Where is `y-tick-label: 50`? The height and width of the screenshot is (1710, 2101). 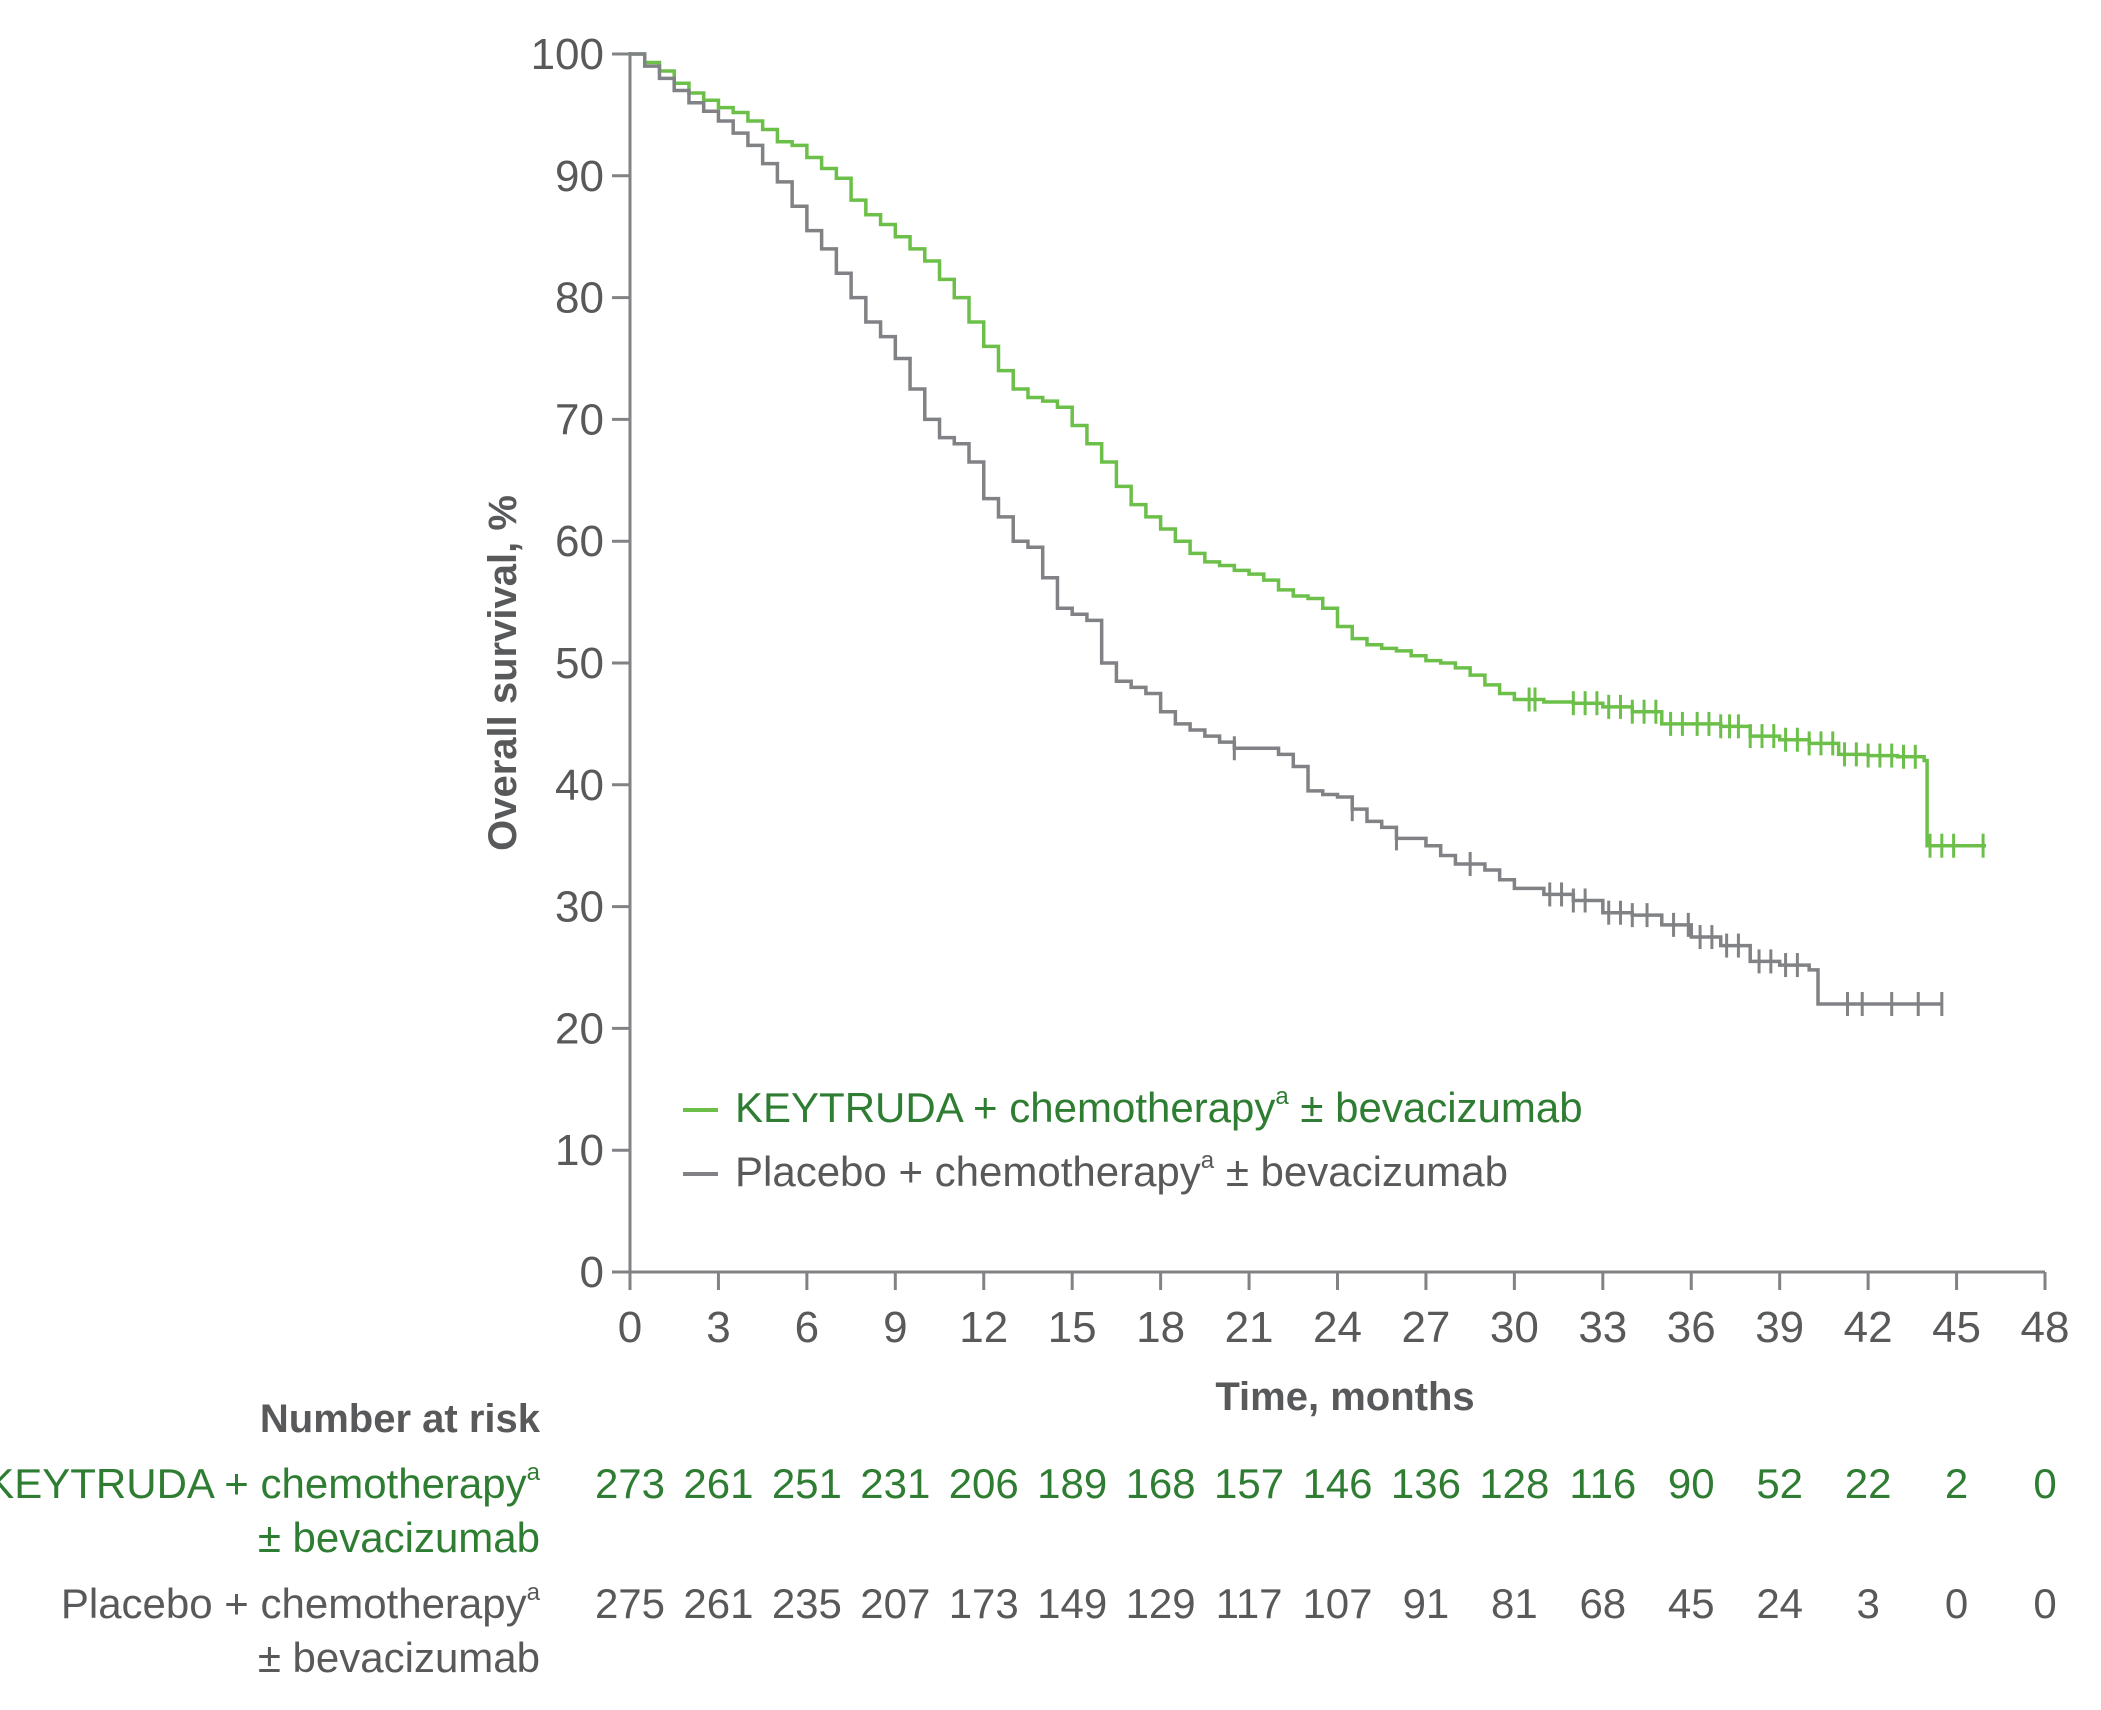 y-tick-label: 50 is located at coordinates (579, 663).